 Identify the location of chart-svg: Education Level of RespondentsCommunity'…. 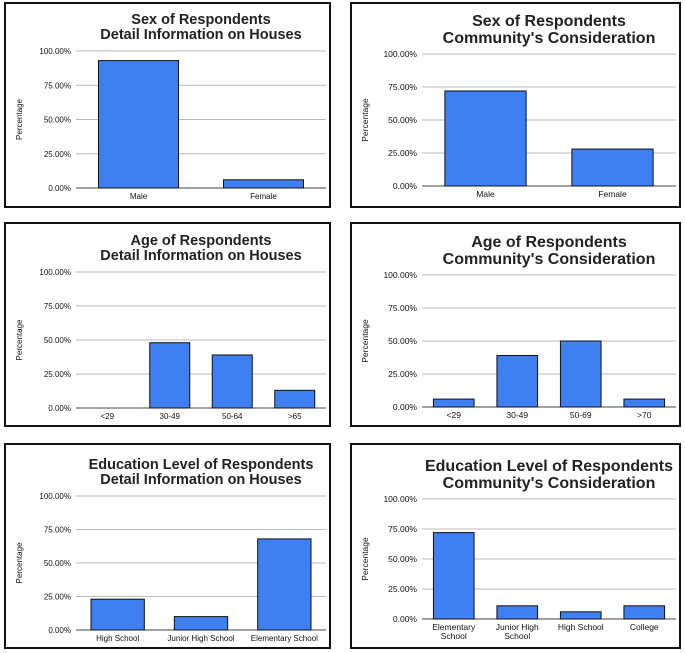
(518, 549).